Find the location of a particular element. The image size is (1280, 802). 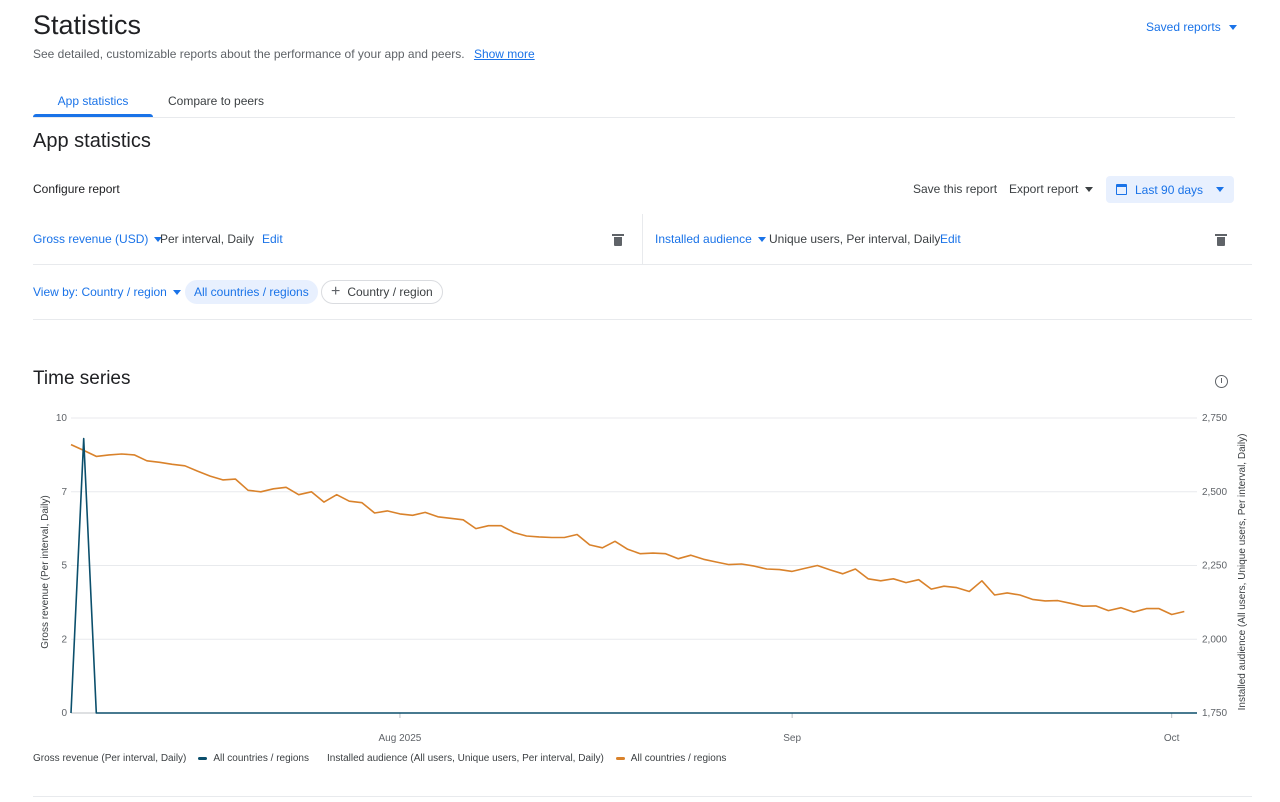

tab-app-statistics: App statistics is located at coordinates (93, 101).